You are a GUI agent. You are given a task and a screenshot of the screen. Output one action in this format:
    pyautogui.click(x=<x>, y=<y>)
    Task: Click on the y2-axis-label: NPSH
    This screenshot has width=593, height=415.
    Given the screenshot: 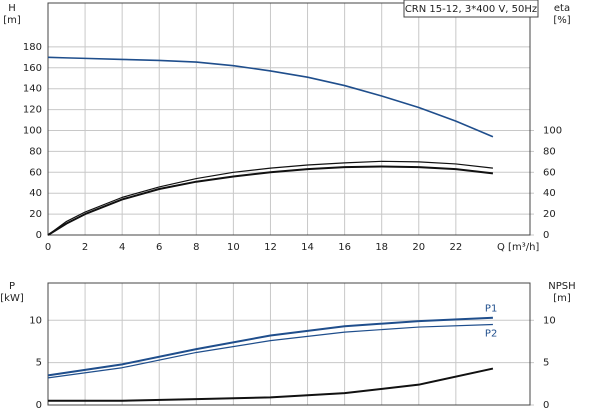 What is the action you would take?
    pyautogui.click(x=561, y=286)
    